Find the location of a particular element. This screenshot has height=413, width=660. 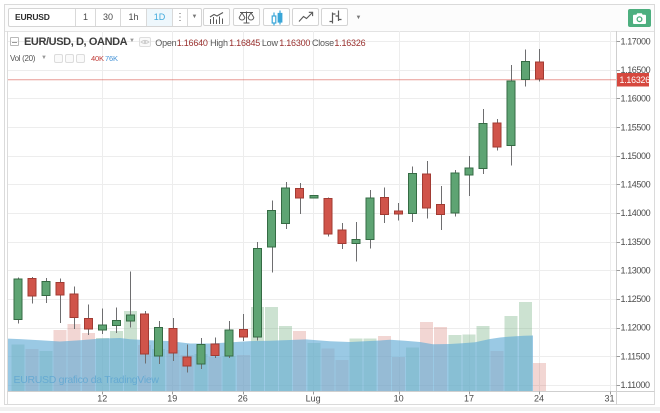

svg-text: 1.15500 is located at coordinates (636, 127).